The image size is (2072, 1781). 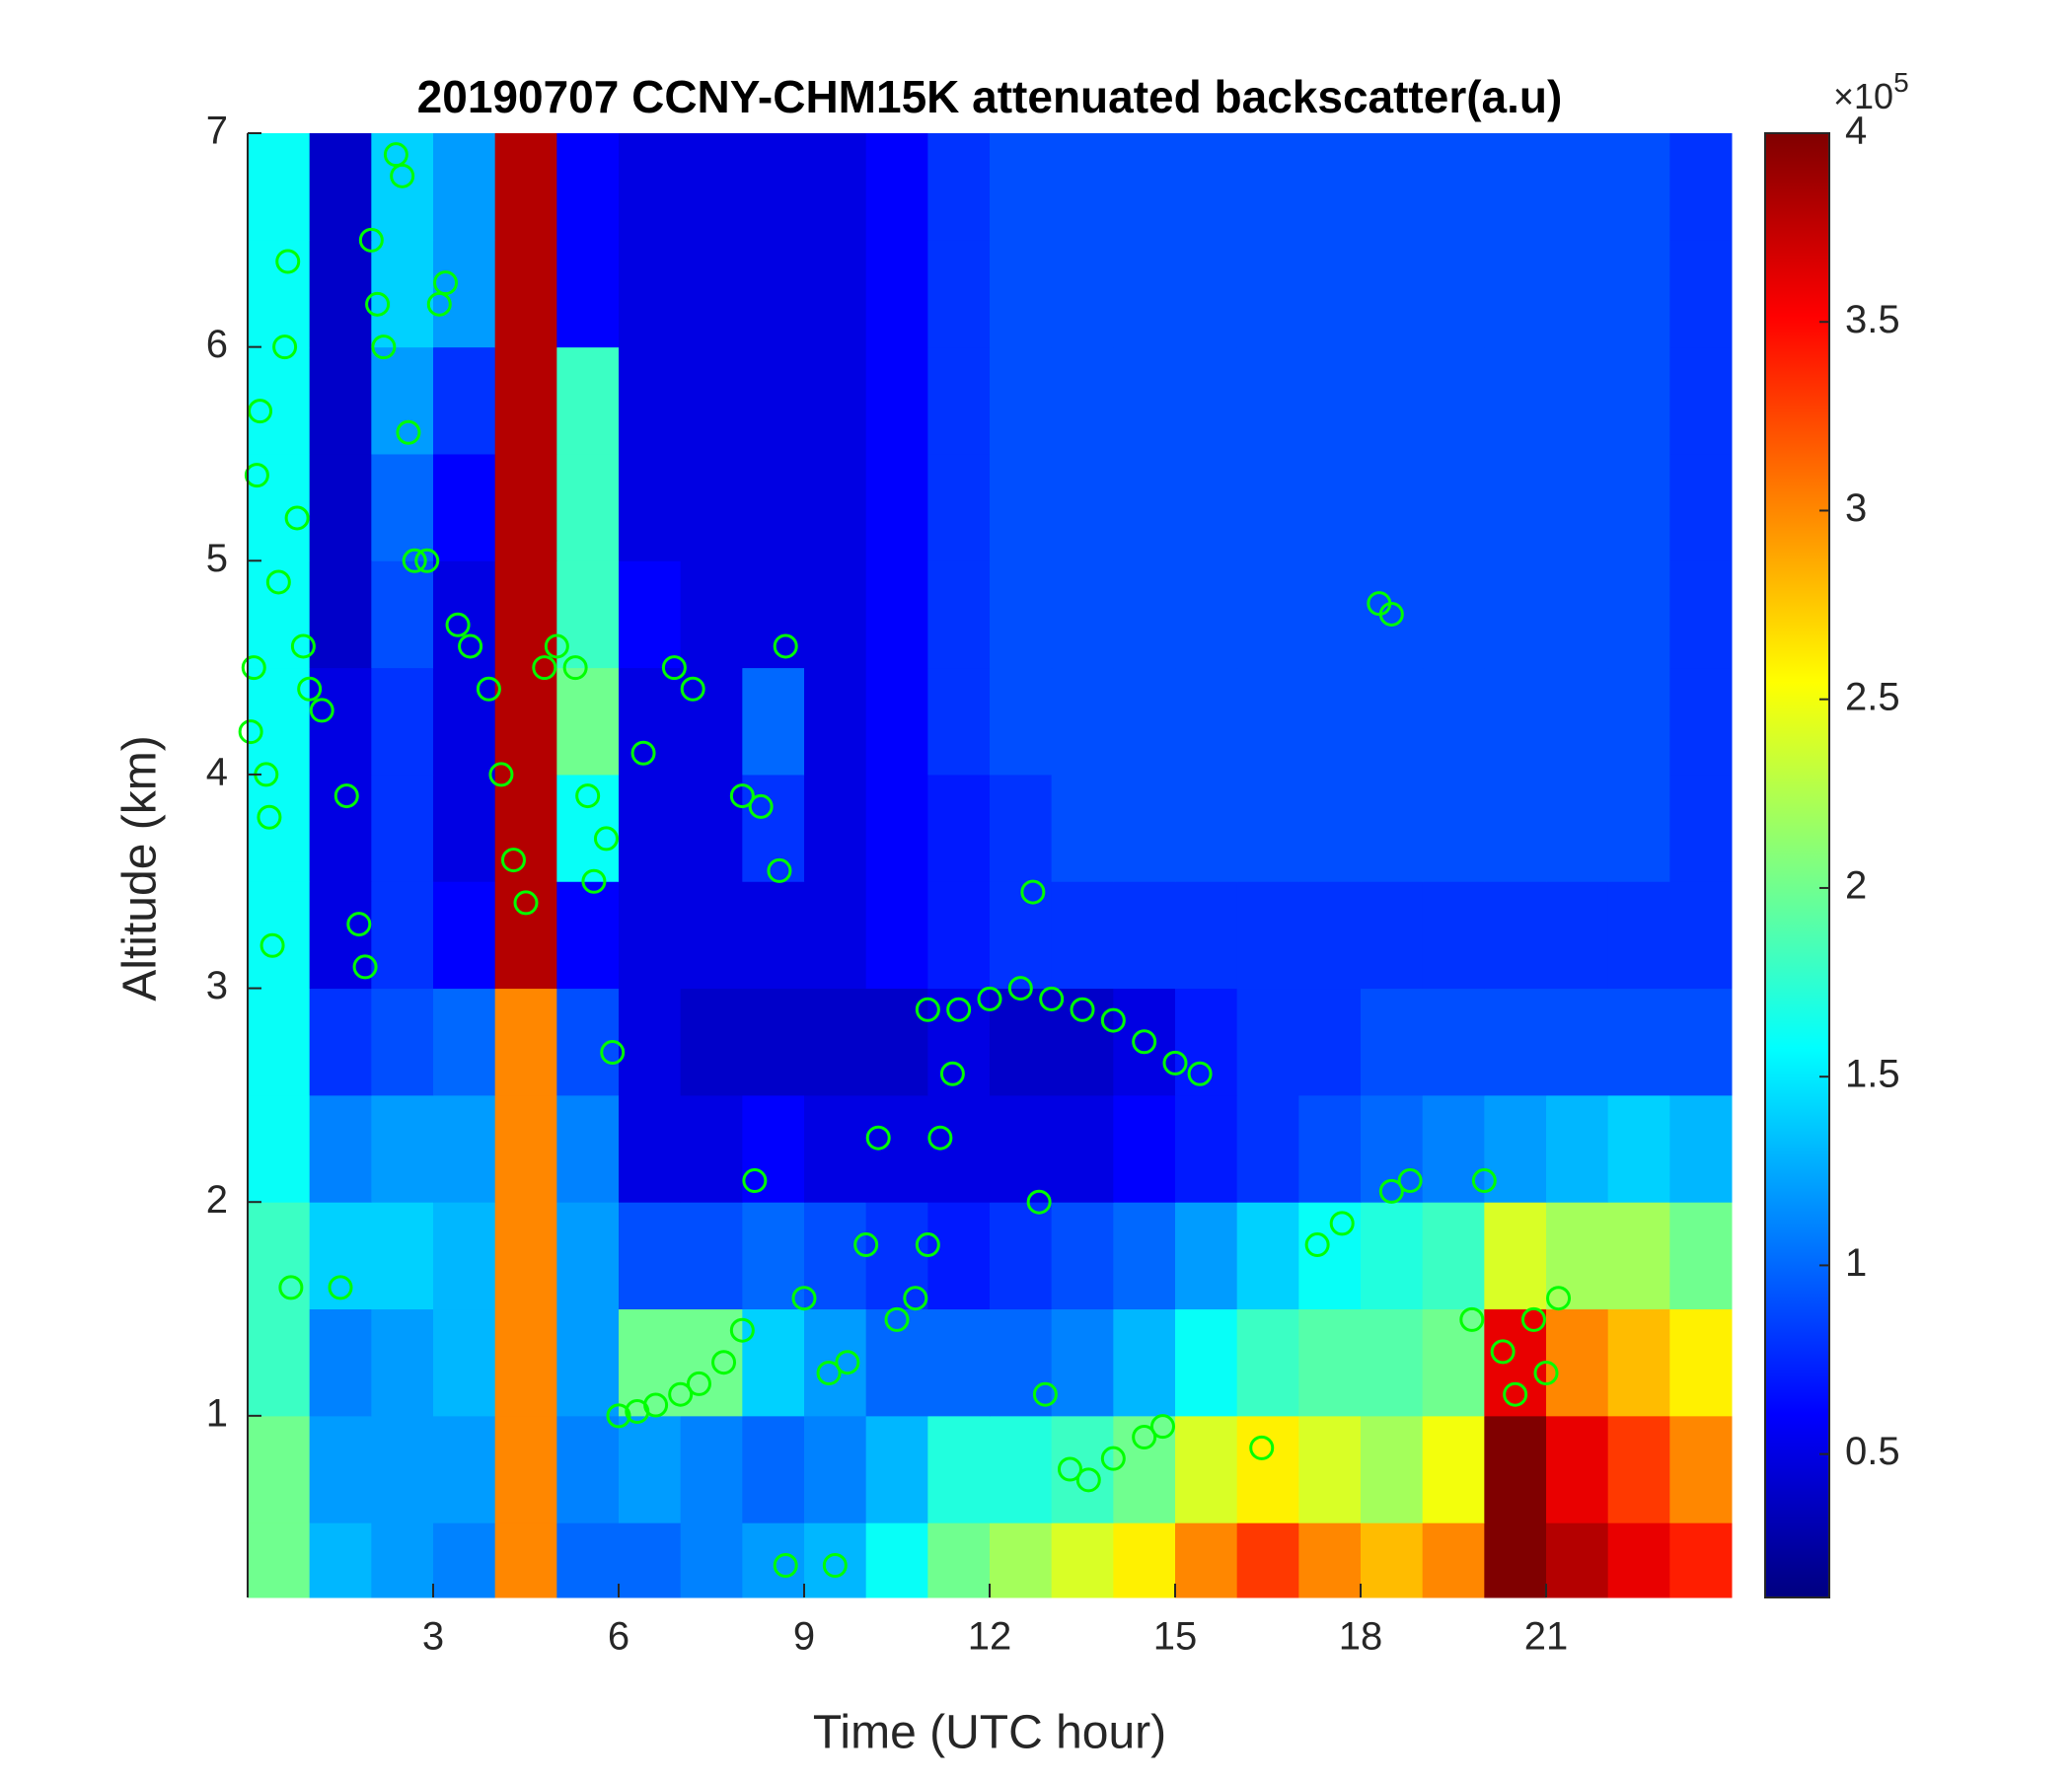 What do you see at coordinates (1856, 886) in the screenshot?
I see `colorbar-tick-label: 2` at bounding box center [1856, 886].